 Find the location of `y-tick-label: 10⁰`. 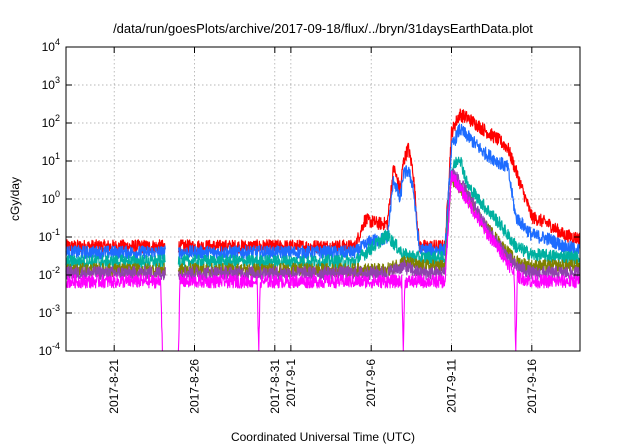

y-tick-label: 10⁰ is located at coordinates (51, 197).